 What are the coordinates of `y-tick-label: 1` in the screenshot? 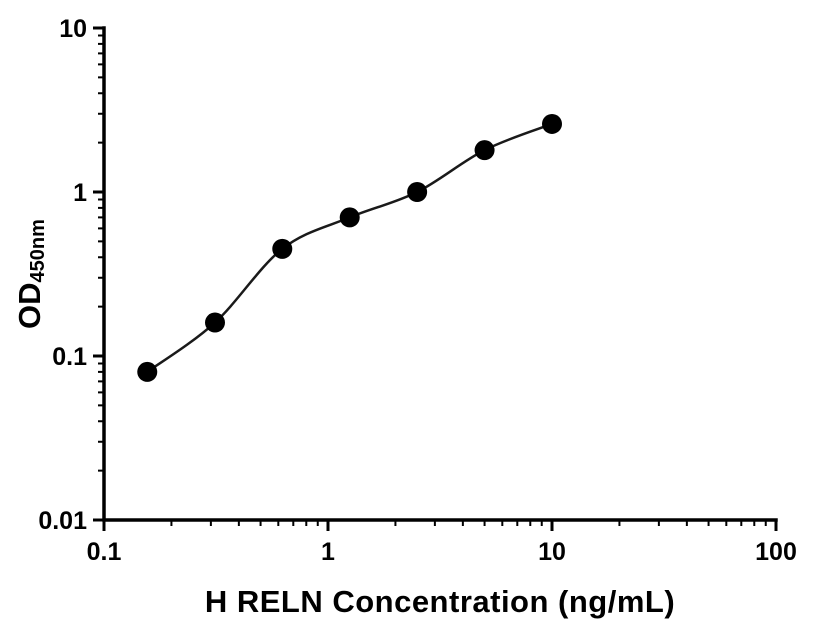 It's located at (80, 193).